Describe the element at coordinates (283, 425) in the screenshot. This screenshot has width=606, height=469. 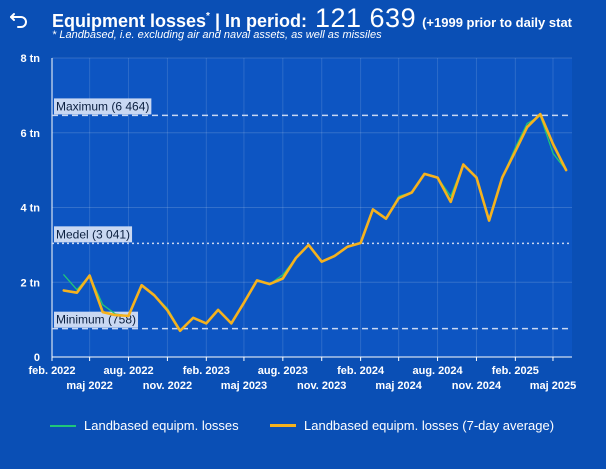
I see `legend-swatch-average` at that location.